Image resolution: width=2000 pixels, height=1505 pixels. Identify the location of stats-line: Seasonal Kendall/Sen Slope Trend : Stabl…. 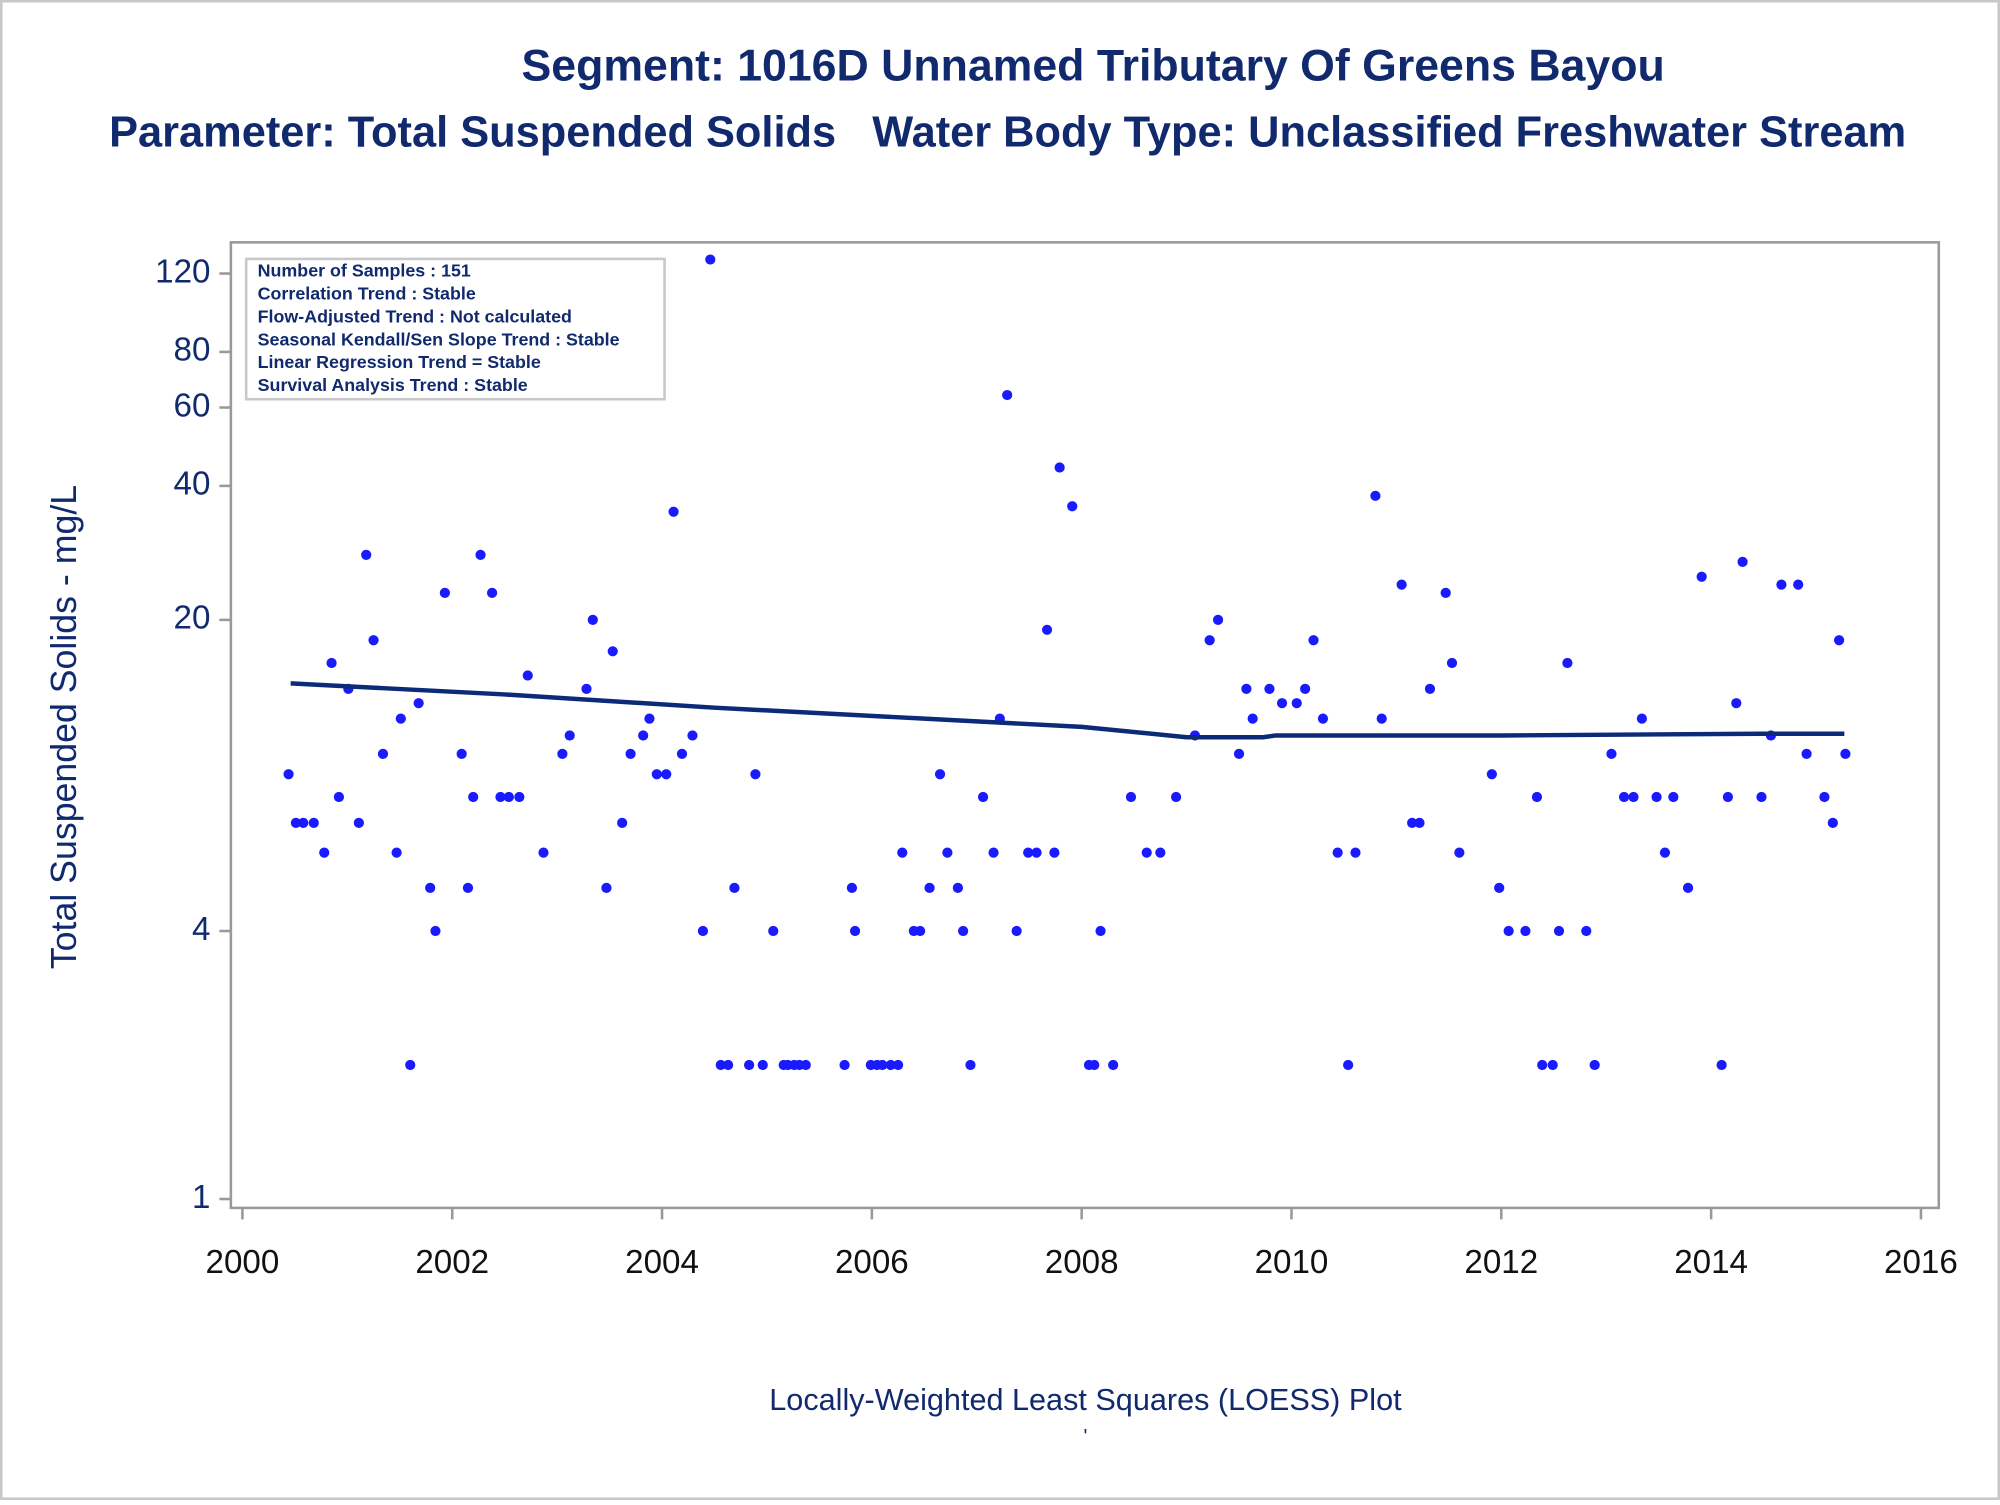
(439, 339).